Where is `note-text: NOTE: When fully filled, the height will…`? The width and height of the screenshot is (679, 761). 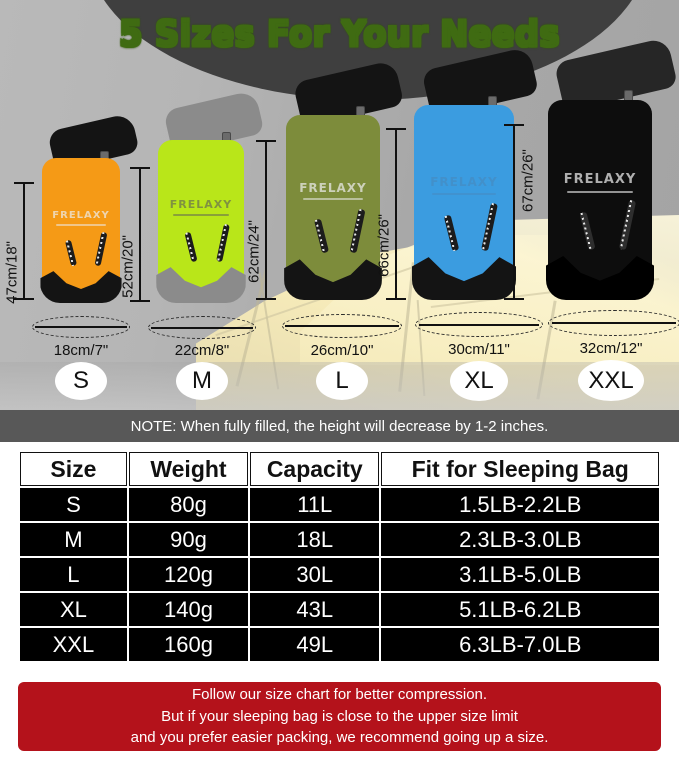 note-text: NOTE: When fully filled, the height will… is located at coordinates (339, 426).